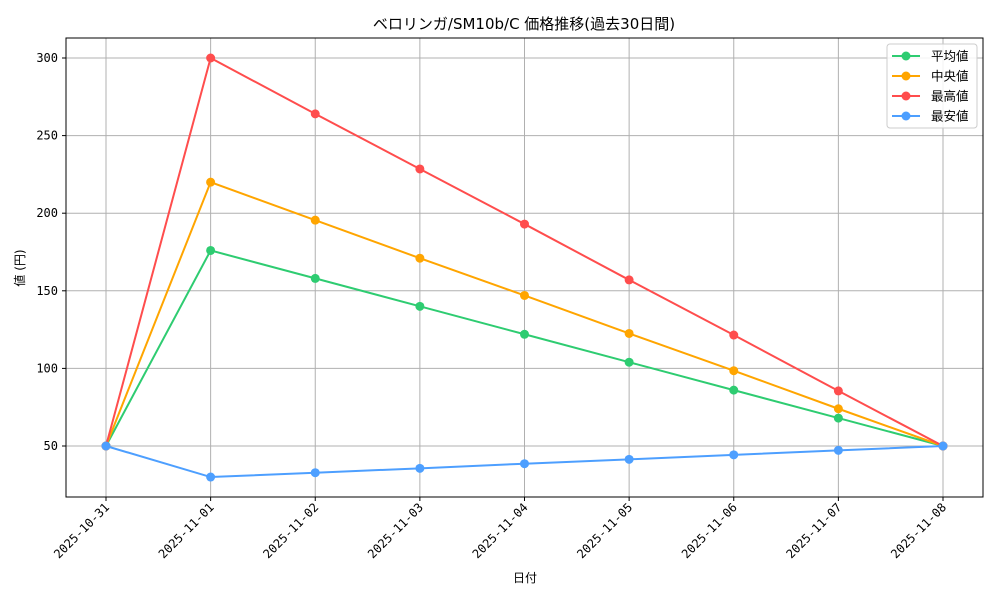  What do you see at coordinates (19, 267) in the screenshot?
I see `y-axis-label: 値 (円)` at bounding box center [19, 267].